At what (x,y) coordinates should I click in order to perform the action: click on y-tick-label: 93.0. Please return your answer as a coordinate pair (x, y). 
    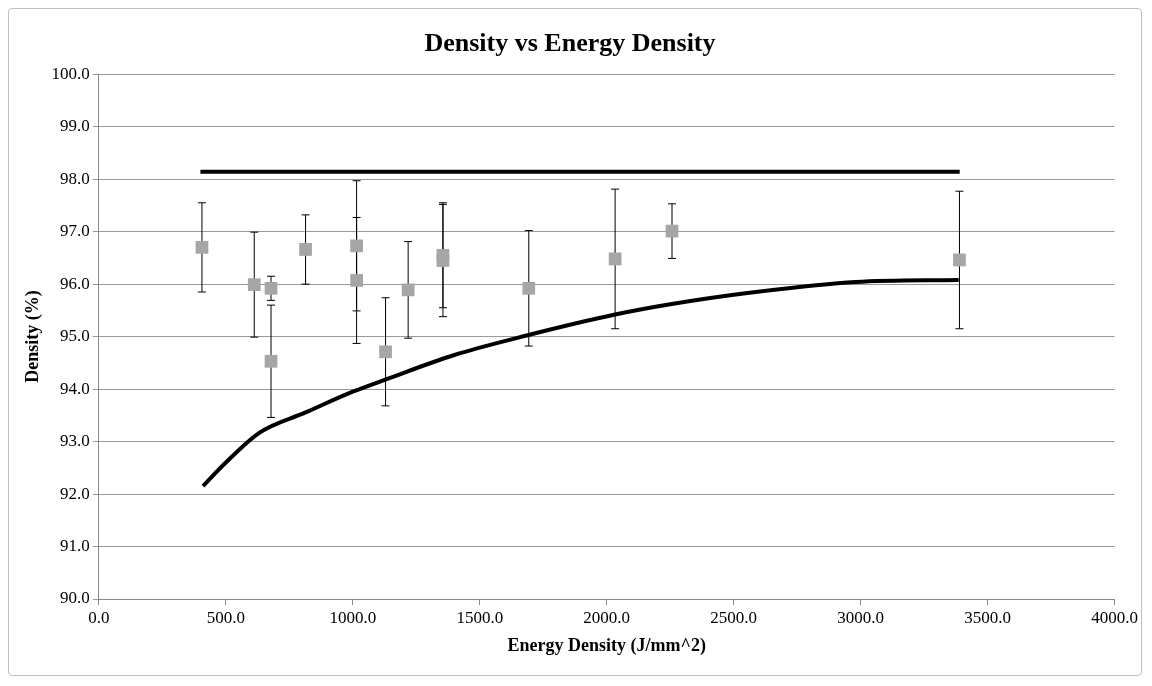
    Looking at the image, I should click on (75, 441).